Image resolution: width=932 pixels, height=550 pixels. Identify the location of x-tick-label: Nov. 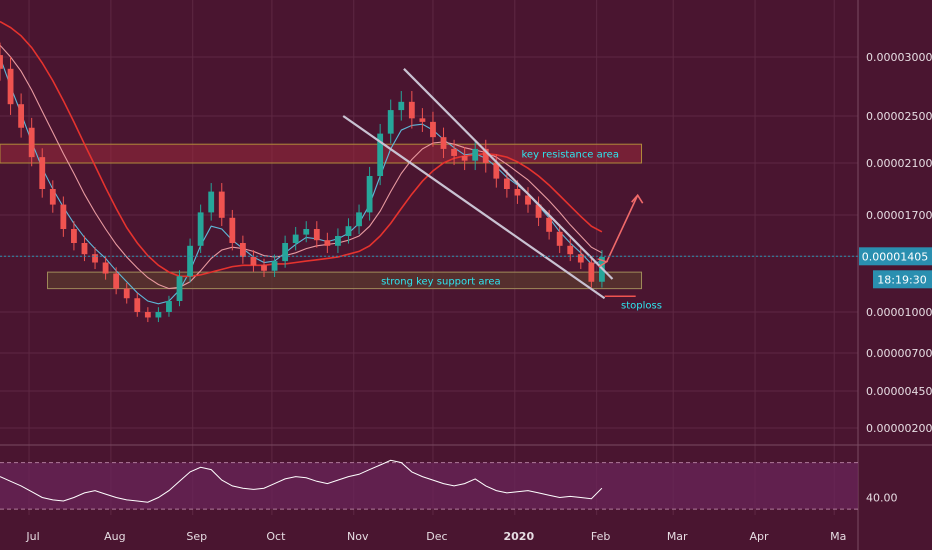
(358, 536).